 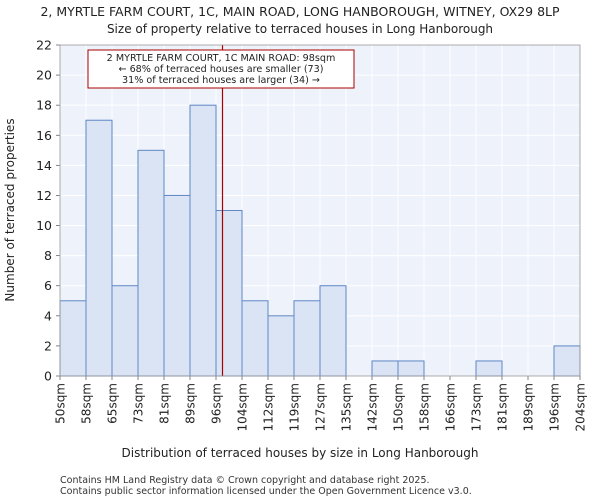 I want to click on y-tick-label: 22, so click(x=44, y=45).